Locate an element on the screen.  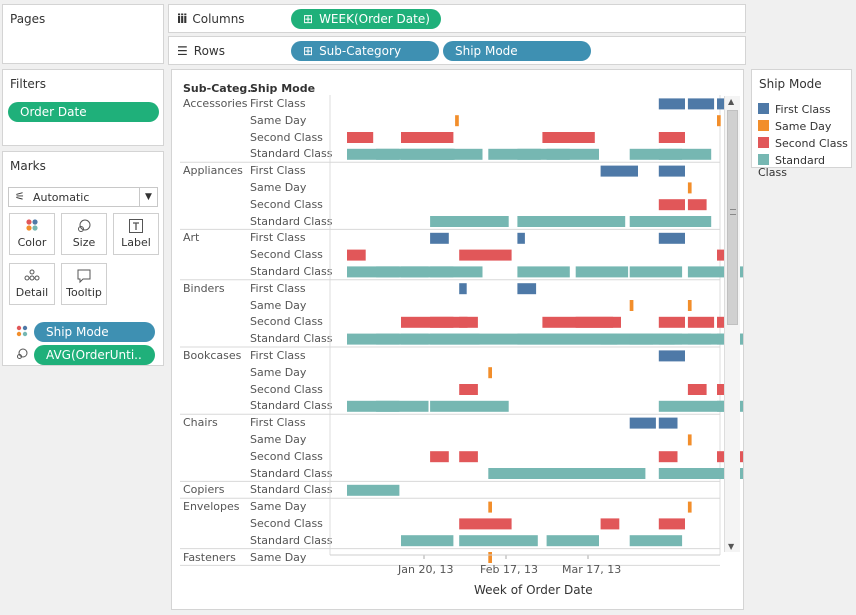
columns-shelf: iii Columns ⊞ WEEK(Order Date) is located at coordinates (457, 18).